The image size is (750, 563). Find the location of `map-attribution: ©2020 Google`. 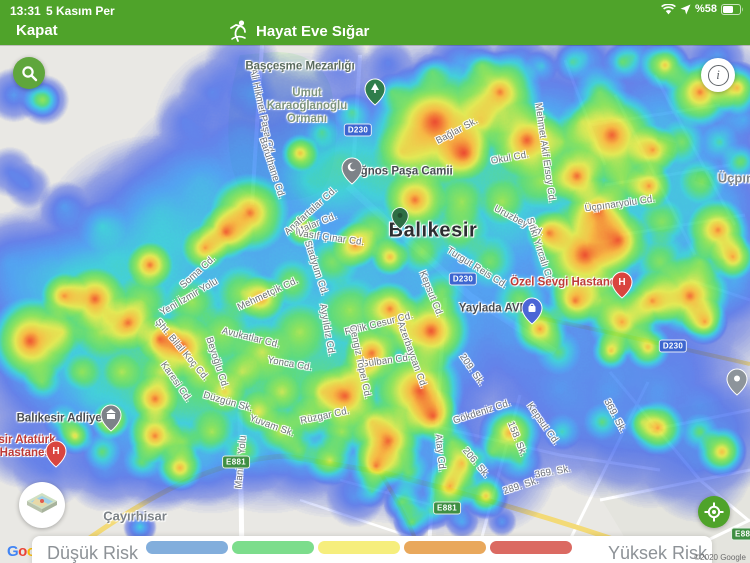

map-attribution: ©2020 Google is located at coordinates (720, 557).